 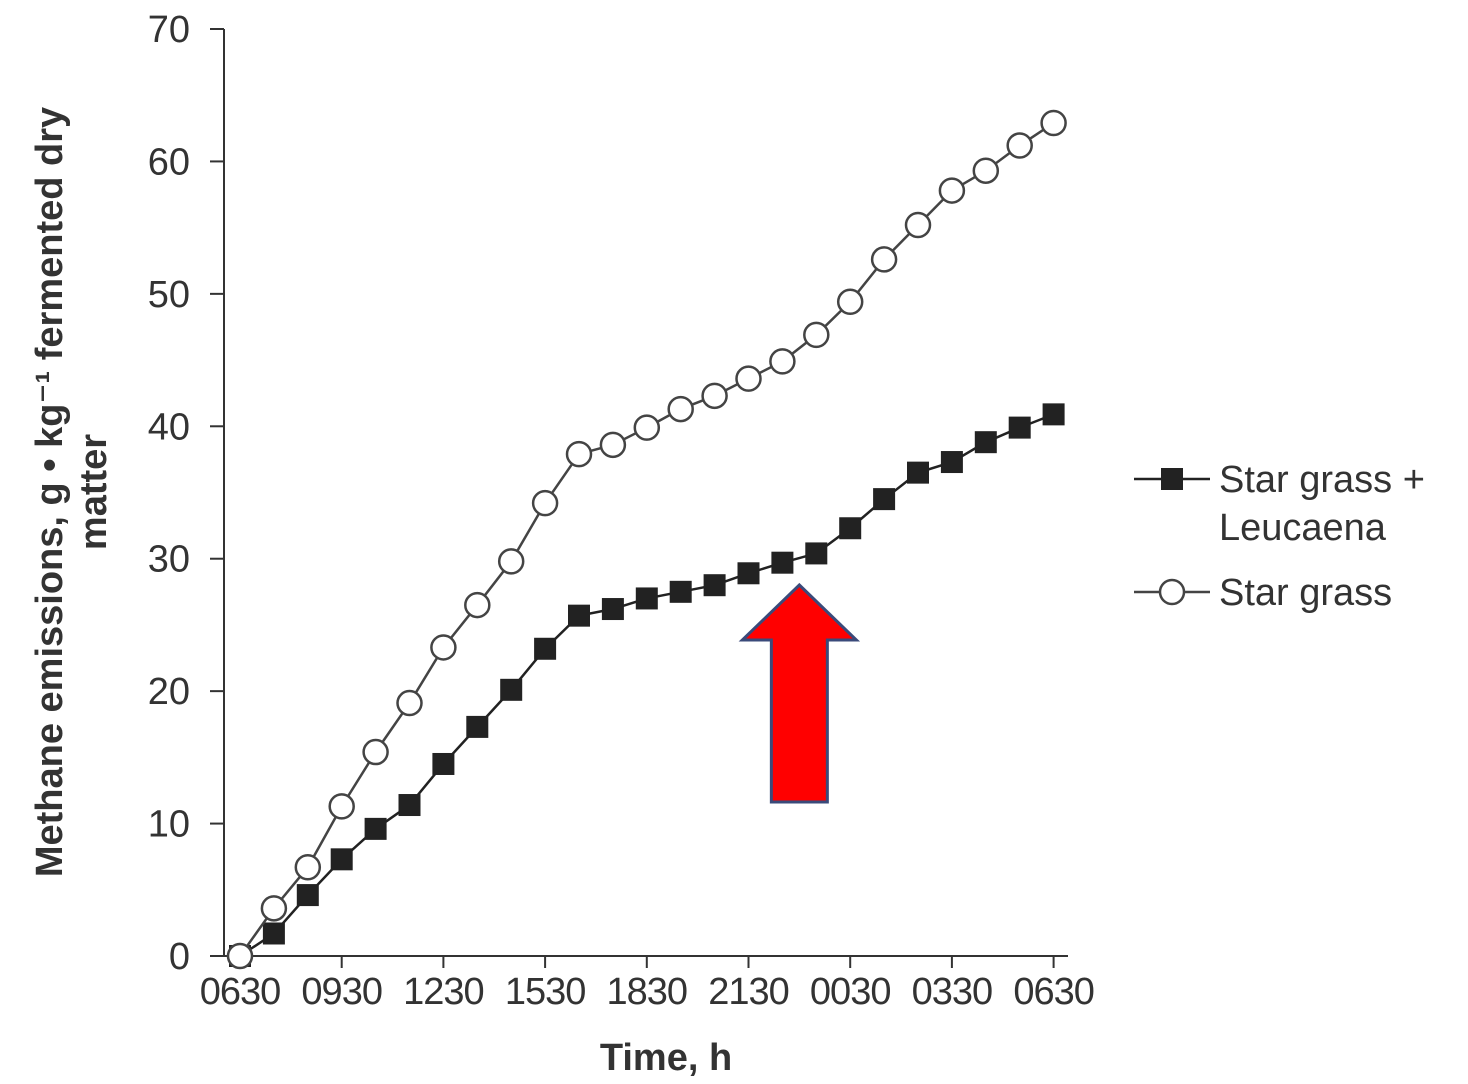 I want to click on x-tick-label: 1230, so click(x=443, y=992).